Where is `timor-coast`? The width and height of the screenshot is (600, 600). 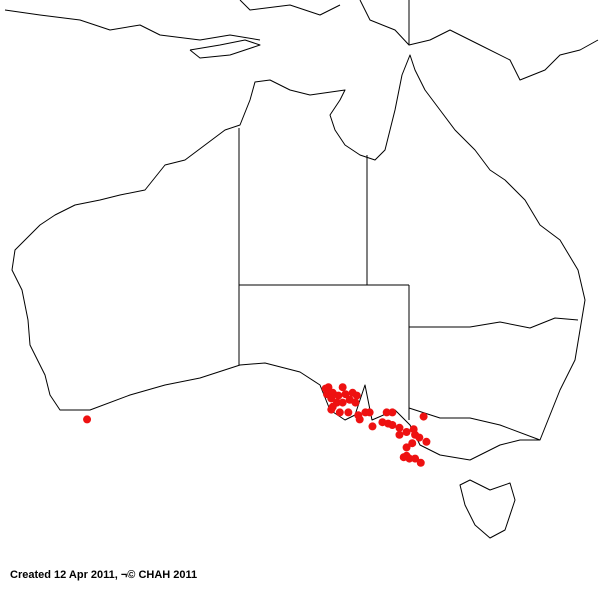
timor-coast is located at coordinates (225, 49).